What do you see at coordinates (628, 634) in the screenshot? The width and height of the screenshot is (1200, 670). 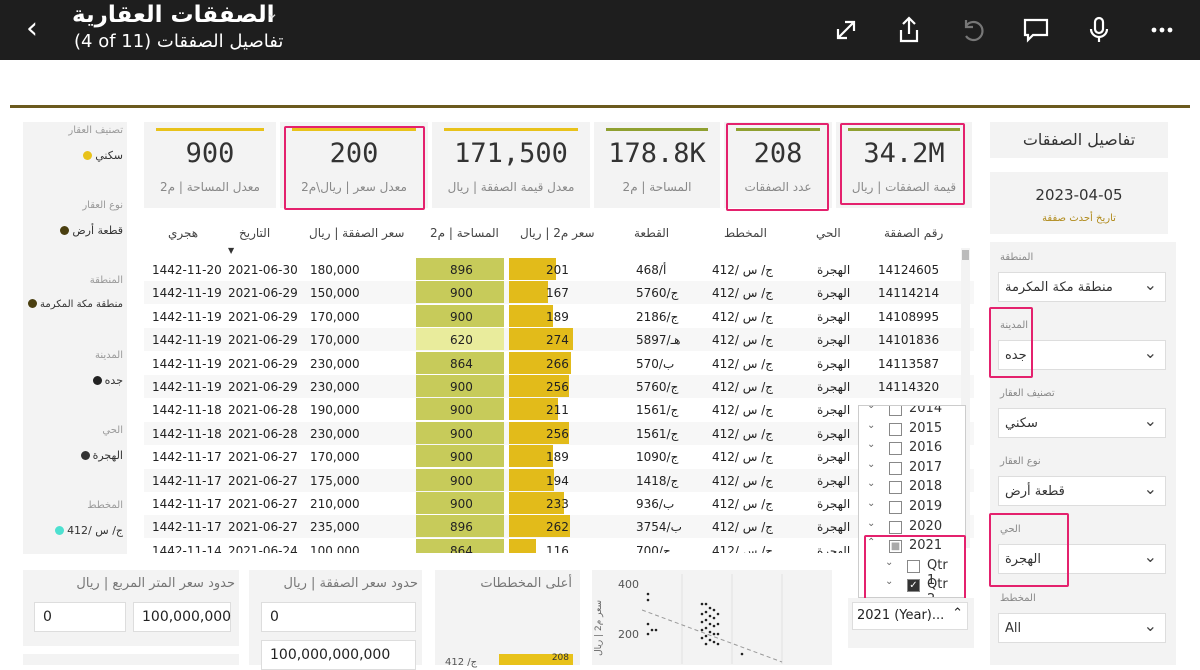 I see `scatter-tick: 200` at bounding box center [628, 634].